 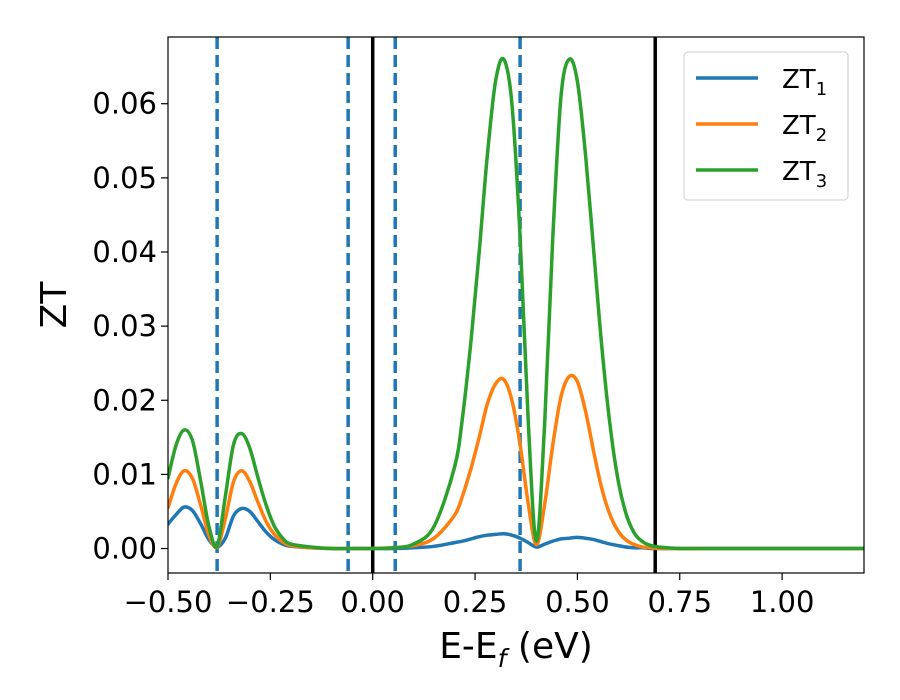 I want to click on legend-label-zt2: ZT2, so click(x=804, y=128).